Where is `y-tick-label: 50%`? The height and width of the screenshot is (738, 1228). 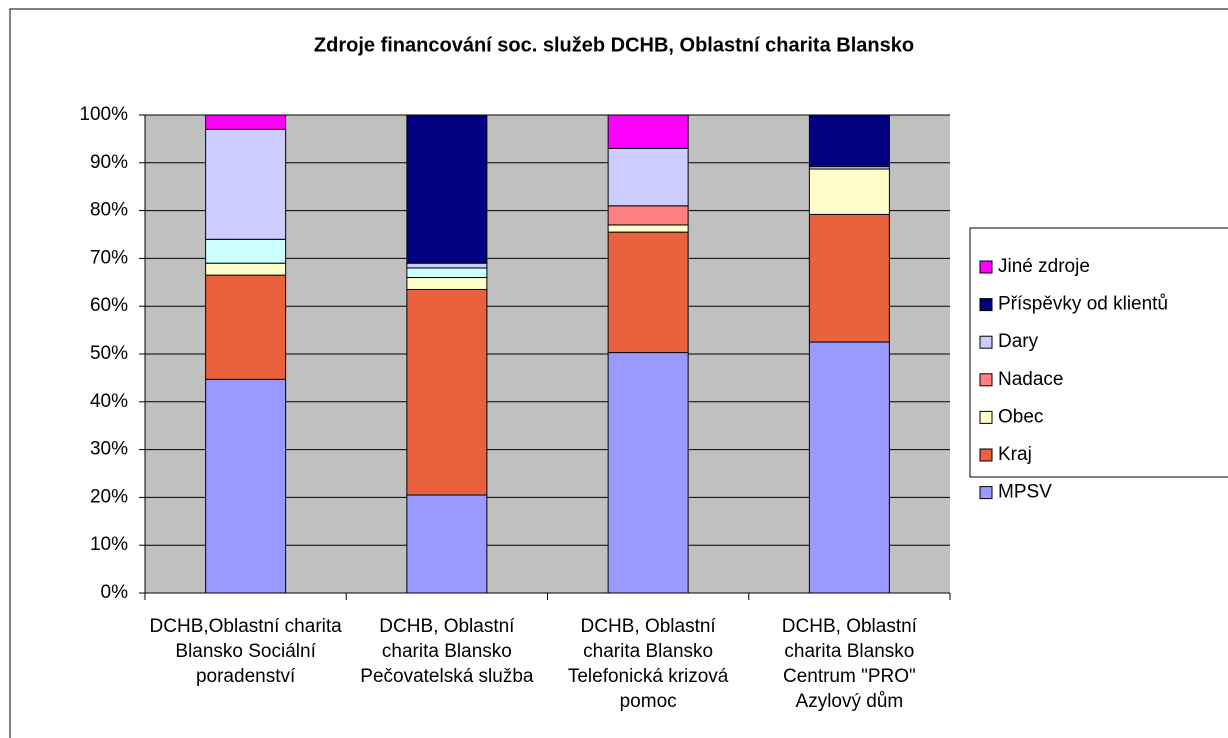
y-tick-label: 50% is located at coordinates (109, 353).